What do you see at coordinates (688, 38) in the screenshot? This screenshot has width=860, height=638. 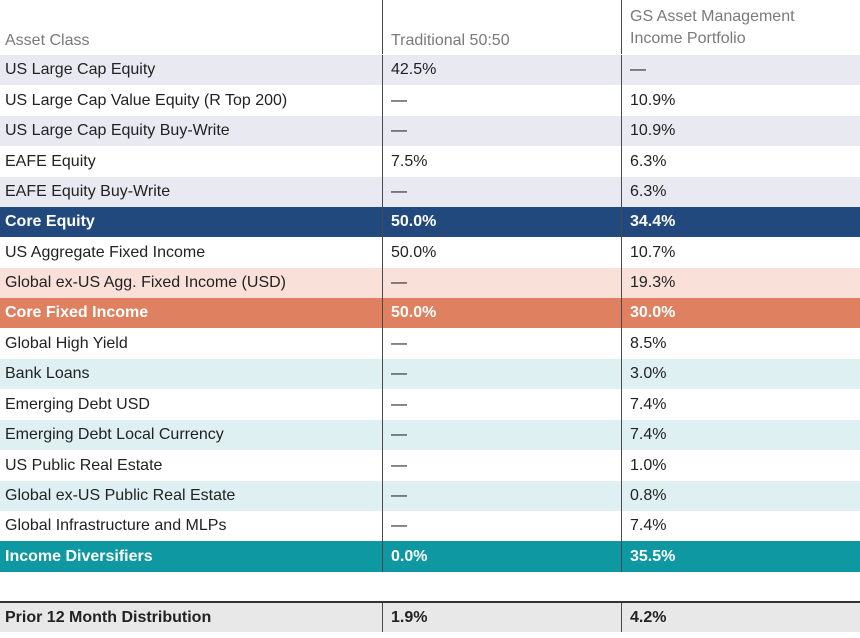 I see `header-gs-line2: Income Portfolio` at bounding box center [688, 38].